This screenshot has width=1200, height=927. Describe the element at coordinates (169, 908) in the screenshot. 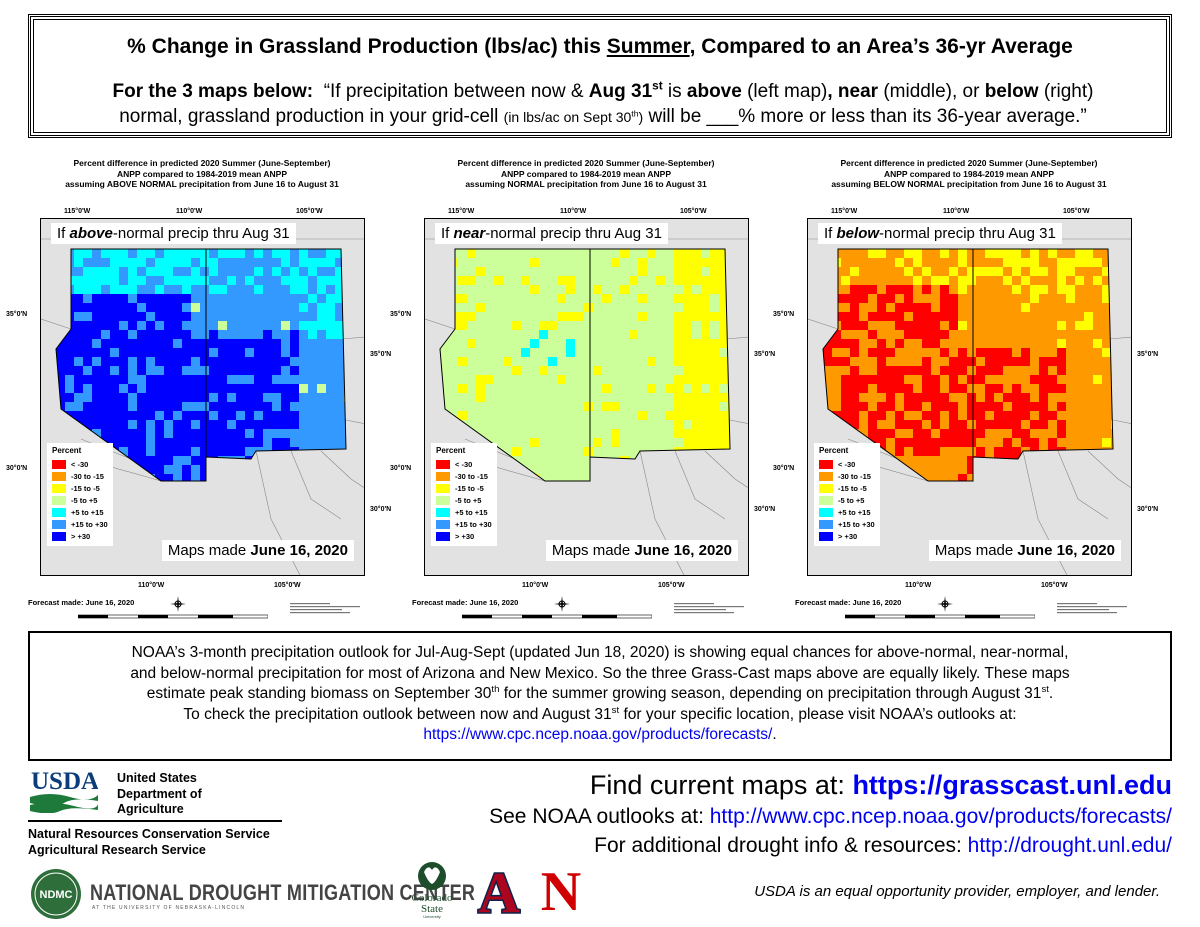

I see `ndmc-subtitle: AT THE UNIVERSITY OF NEBRASKA-LINCOLN` at that location.